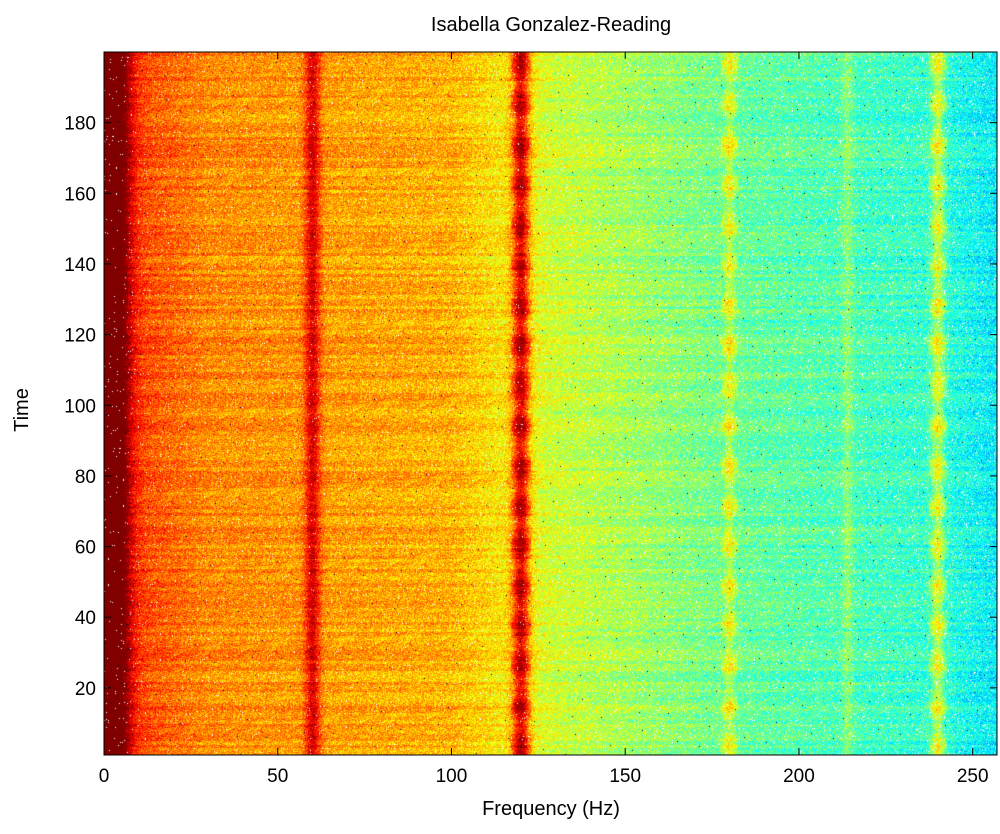 The height and width of the screenshot is (834, 1000). What do you see at coordinates (80, 194) in the screenshot?
I see `y-tick-label: 160` at bounding box center [80, 194].